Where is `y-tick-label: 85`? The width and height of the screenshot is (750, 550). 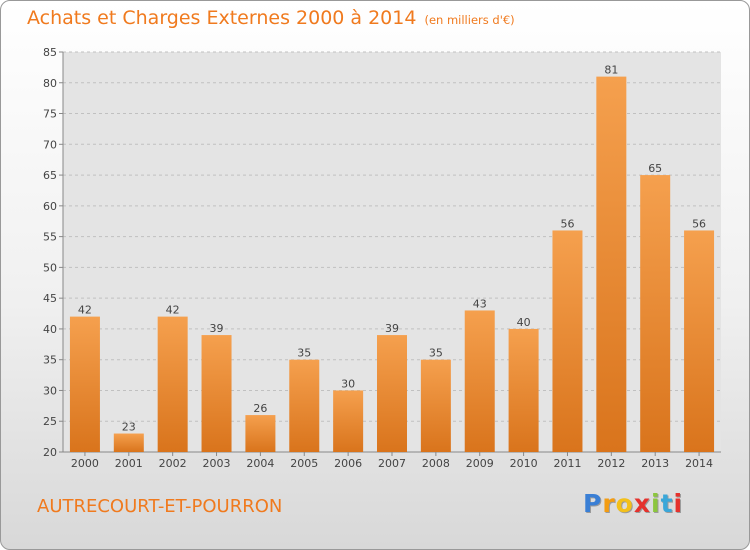
y-tick-label: 85 is located at coordinates (50, 52).